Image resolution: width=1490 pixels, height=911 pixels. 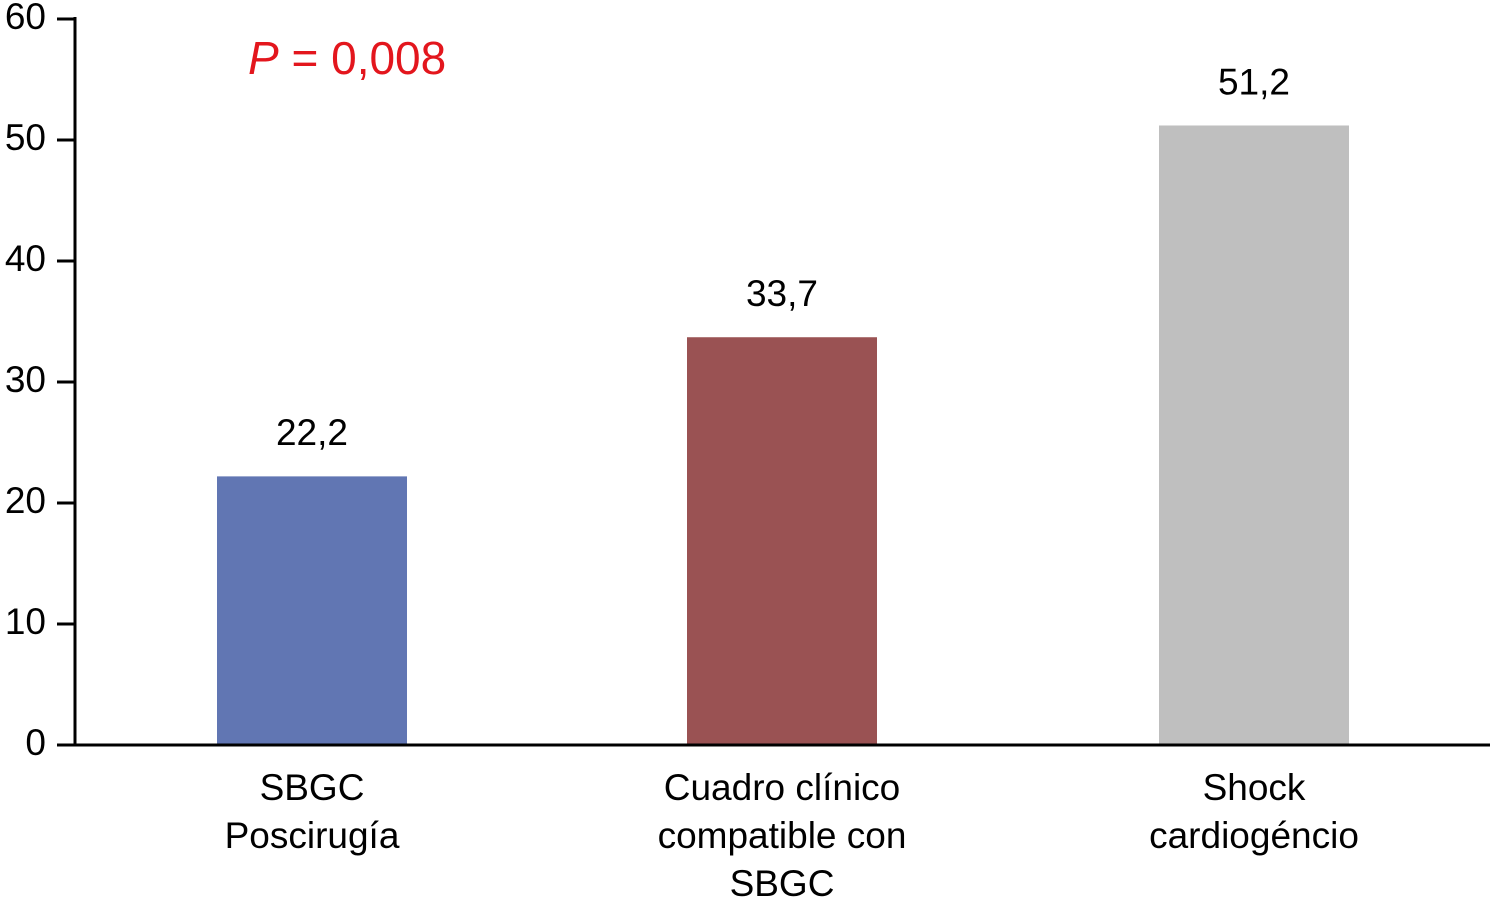 I want to click on annotation-value: = 0,008, so click(x=368, y=58).